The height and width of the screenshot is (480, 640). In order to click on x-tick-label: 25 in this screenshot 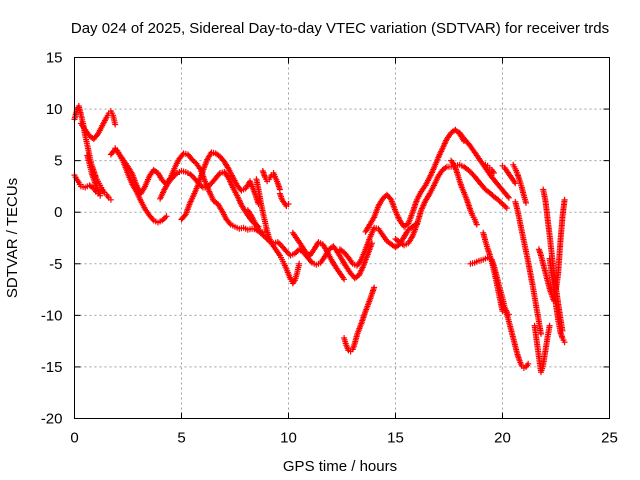, I will do `click(609, 438)`.